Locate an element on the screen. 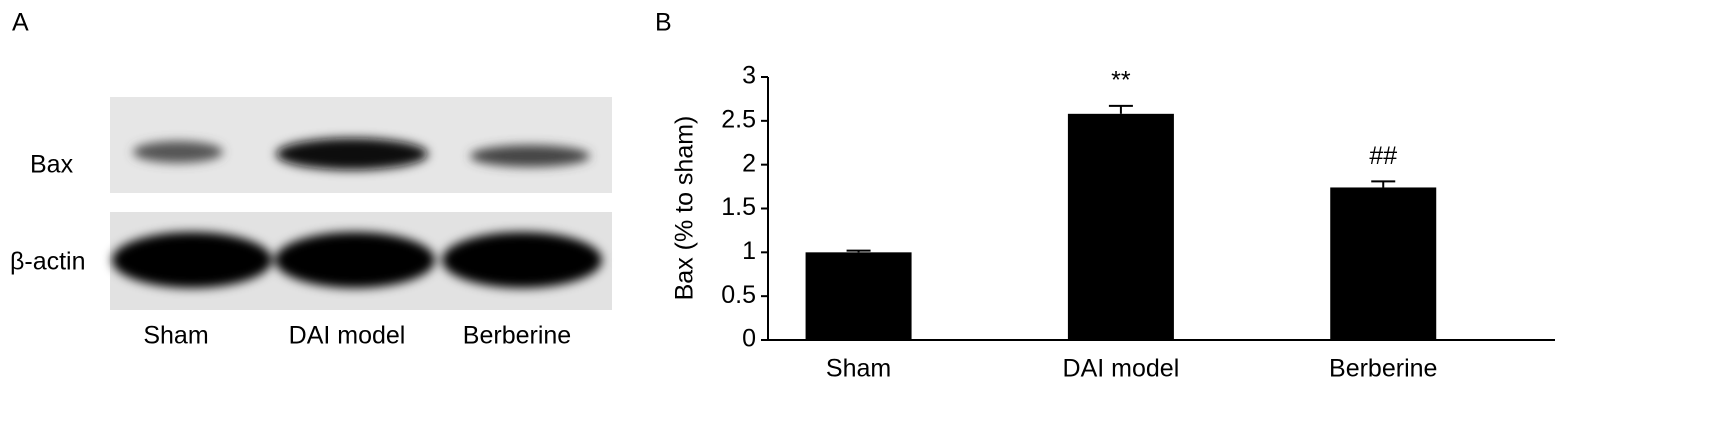 Image resolution: width=1711 pixels, height=422 pixels. x-tick-label: Sham is located at coordinates (858, 369).